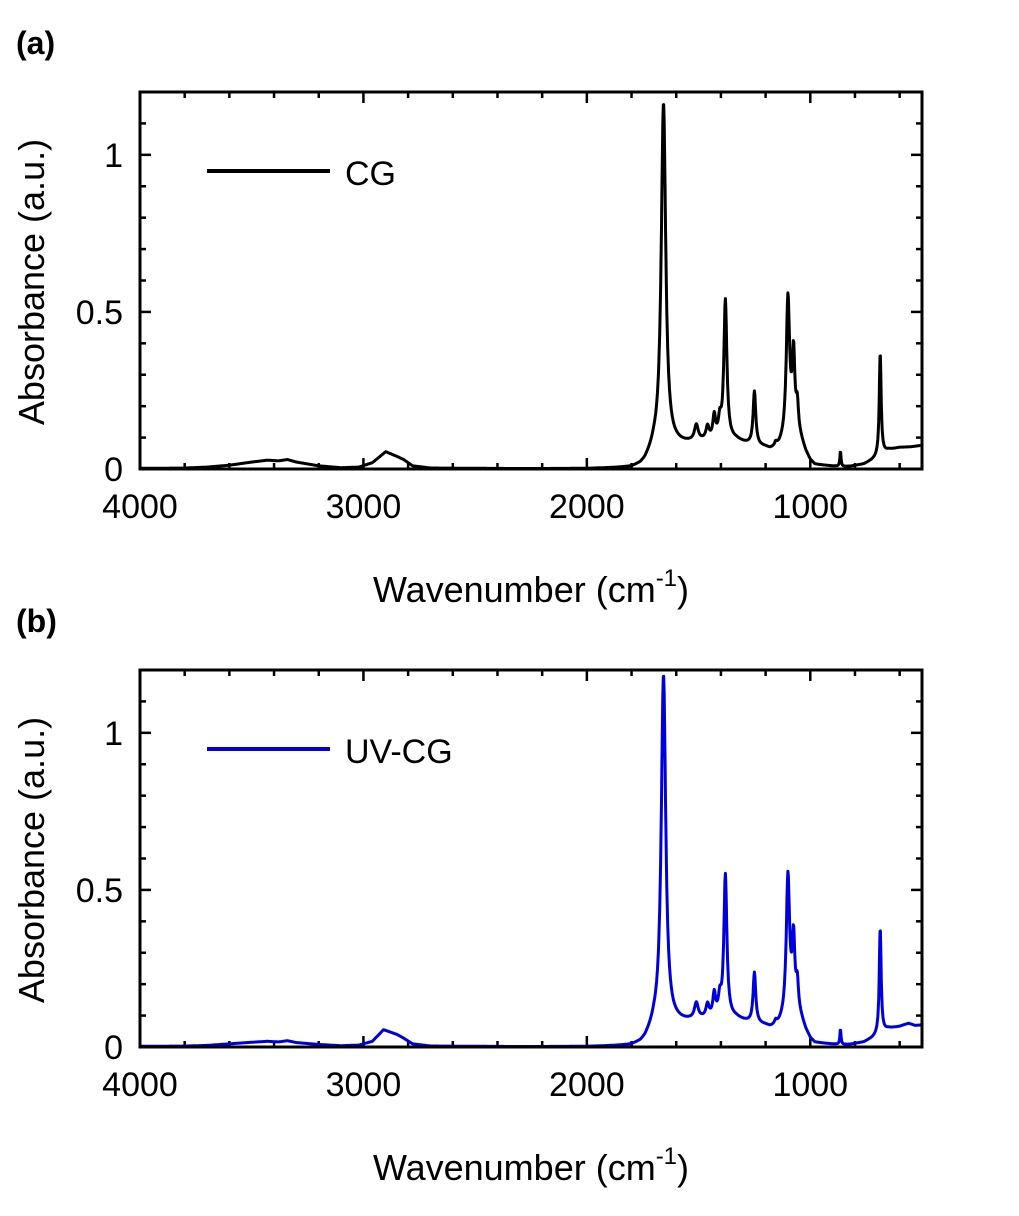 Image resolution: width=1019 pixels, height=1216 pixels. I want to click on legend-label-cg: CG, so click(370, 174).